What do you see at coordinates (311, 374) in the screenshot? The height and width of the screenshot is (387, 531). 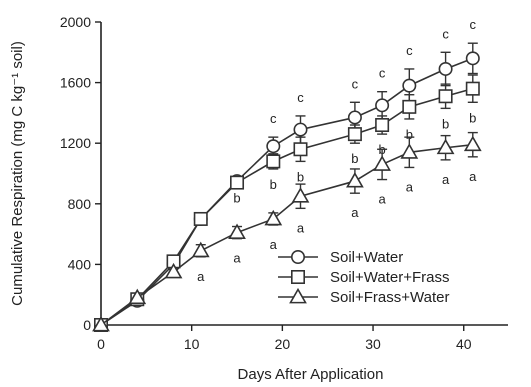 I see `x-axis-title: Days After Application` at bounding box center [311, 374].